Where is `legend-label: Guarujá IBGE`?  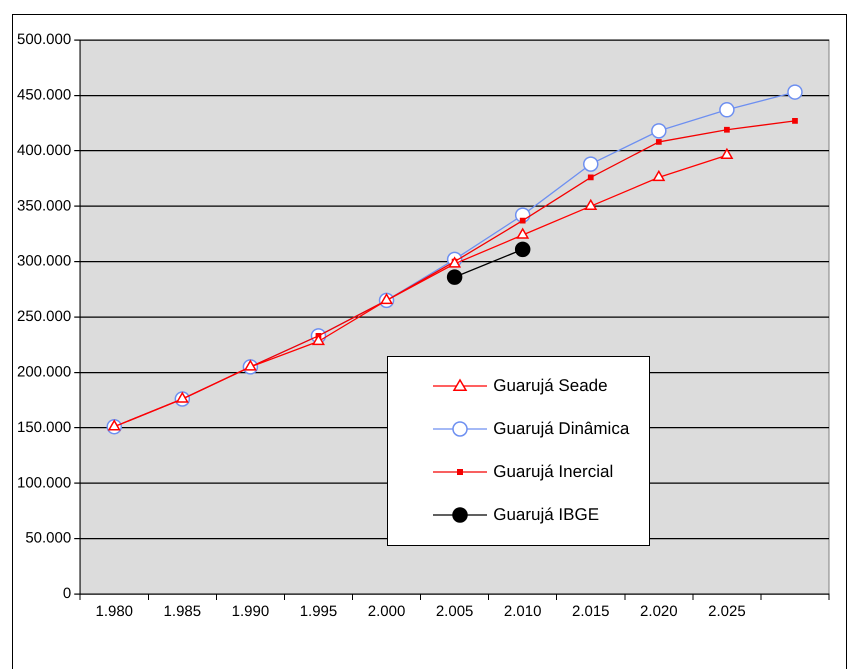
legend-label: Guarujá IBGE is located at coordinates (546, 515).